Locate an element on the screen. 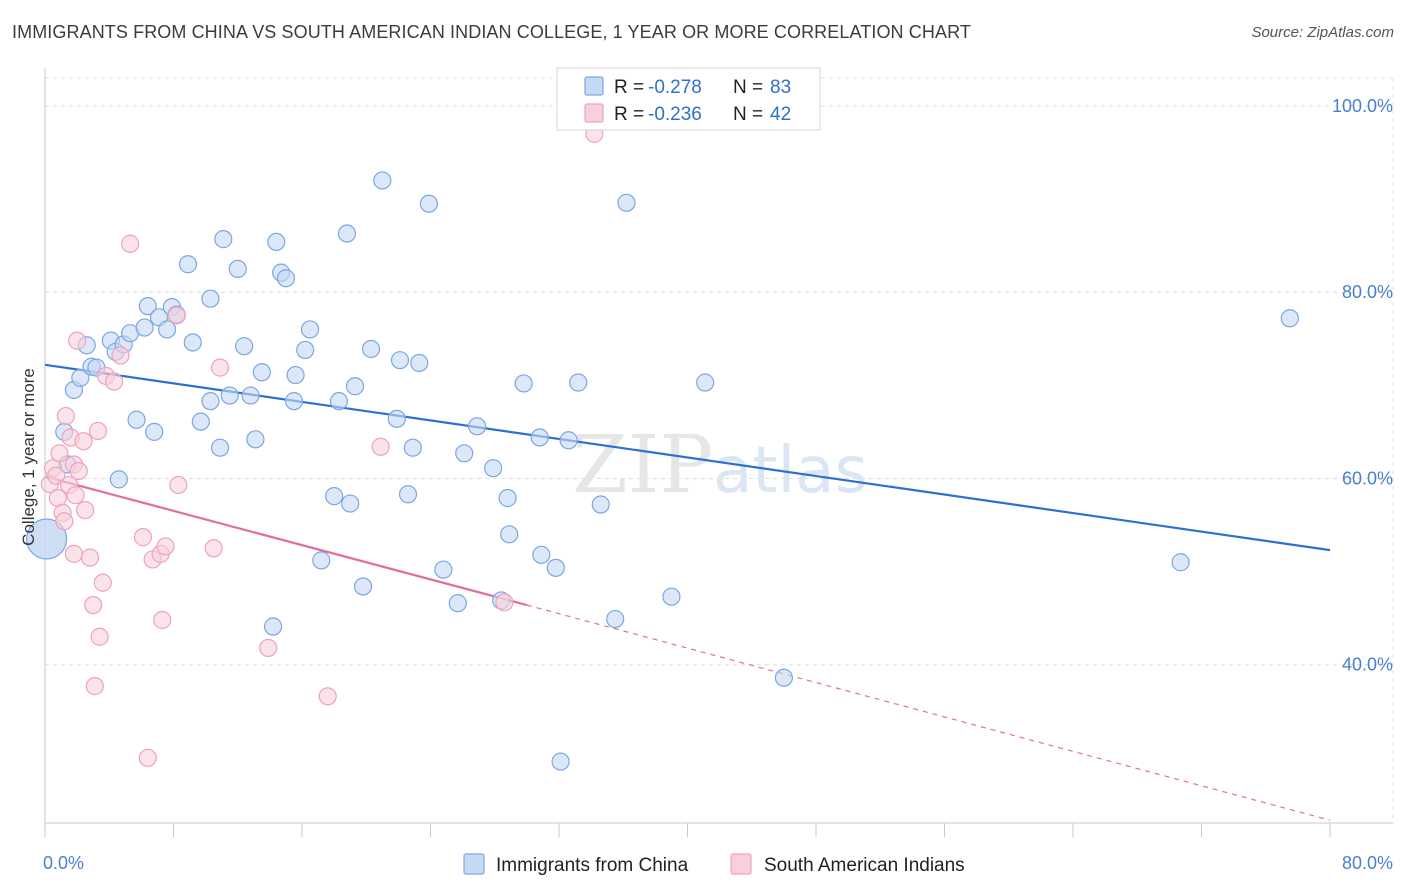 The height and width of the screenshot is (892, 1406). series-legend-label-1: Immigrants from China is located at coordinates (592, 865).